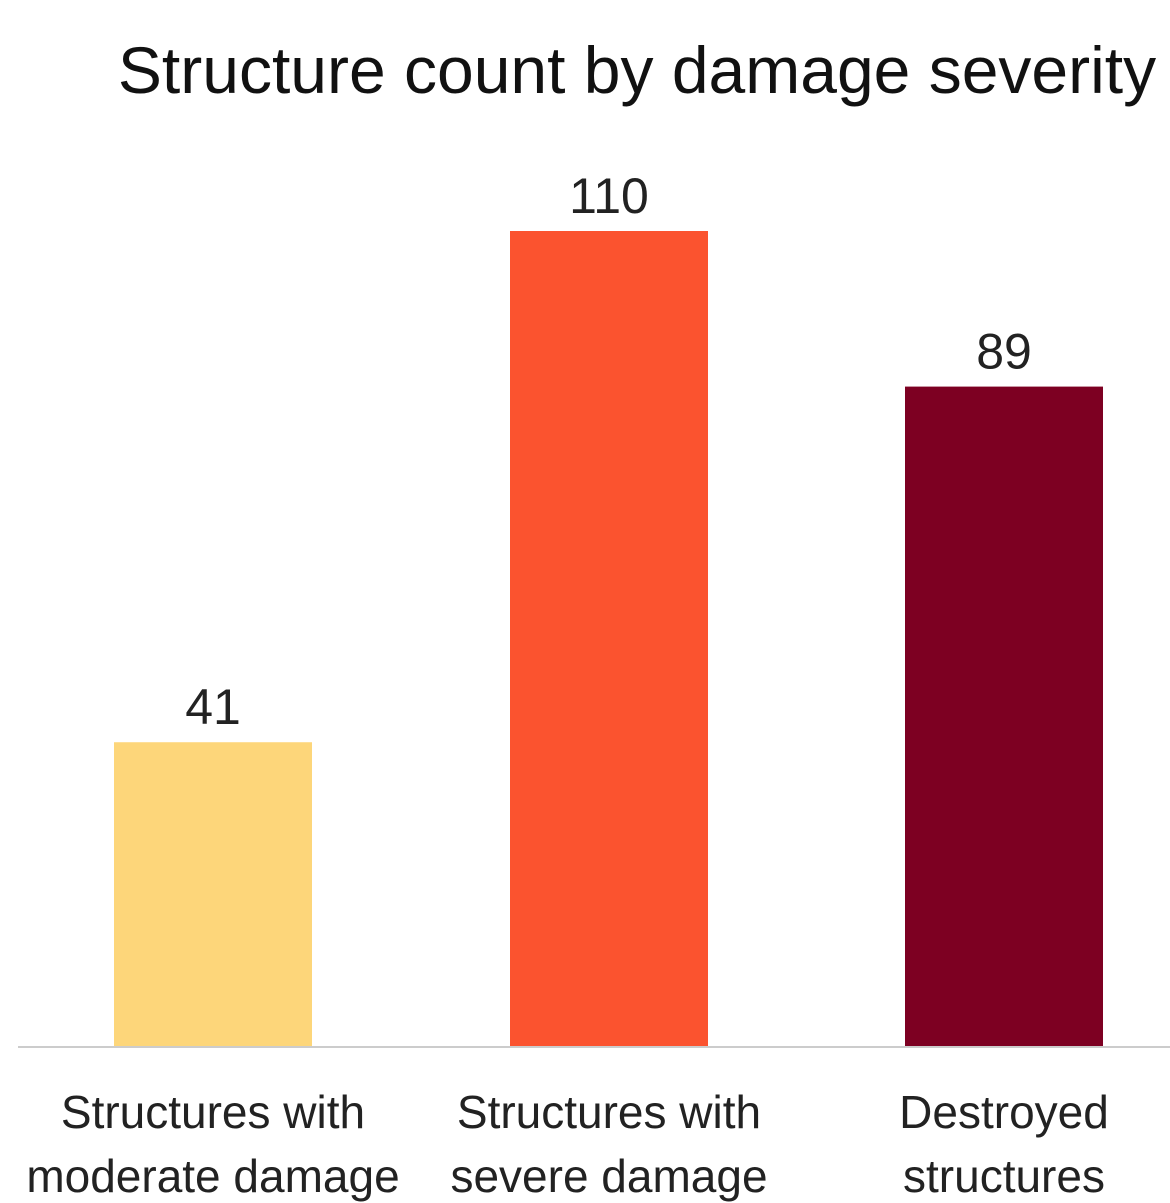 The image size is (1170, 1203). What do you see at coordinates (1004, 1144) in the screenshot?
I see `x-tick-label-3: Destroyed structures` at bounding box center [1004, 1144].